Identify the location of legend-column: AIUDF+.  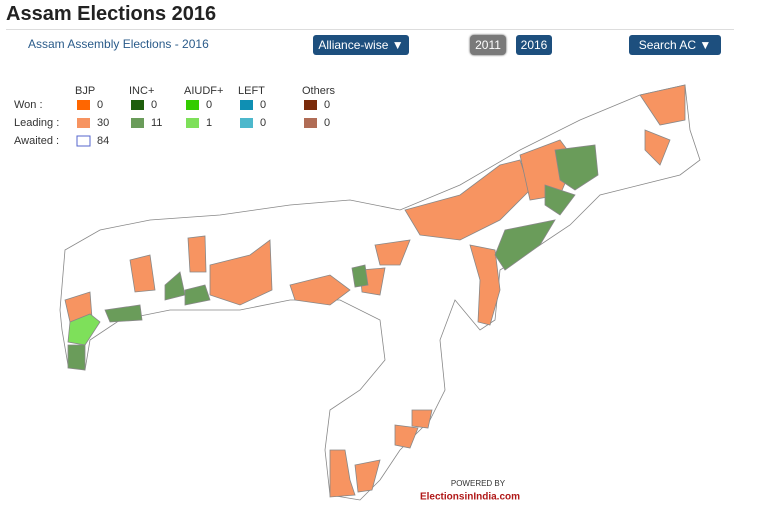
(203, 91).